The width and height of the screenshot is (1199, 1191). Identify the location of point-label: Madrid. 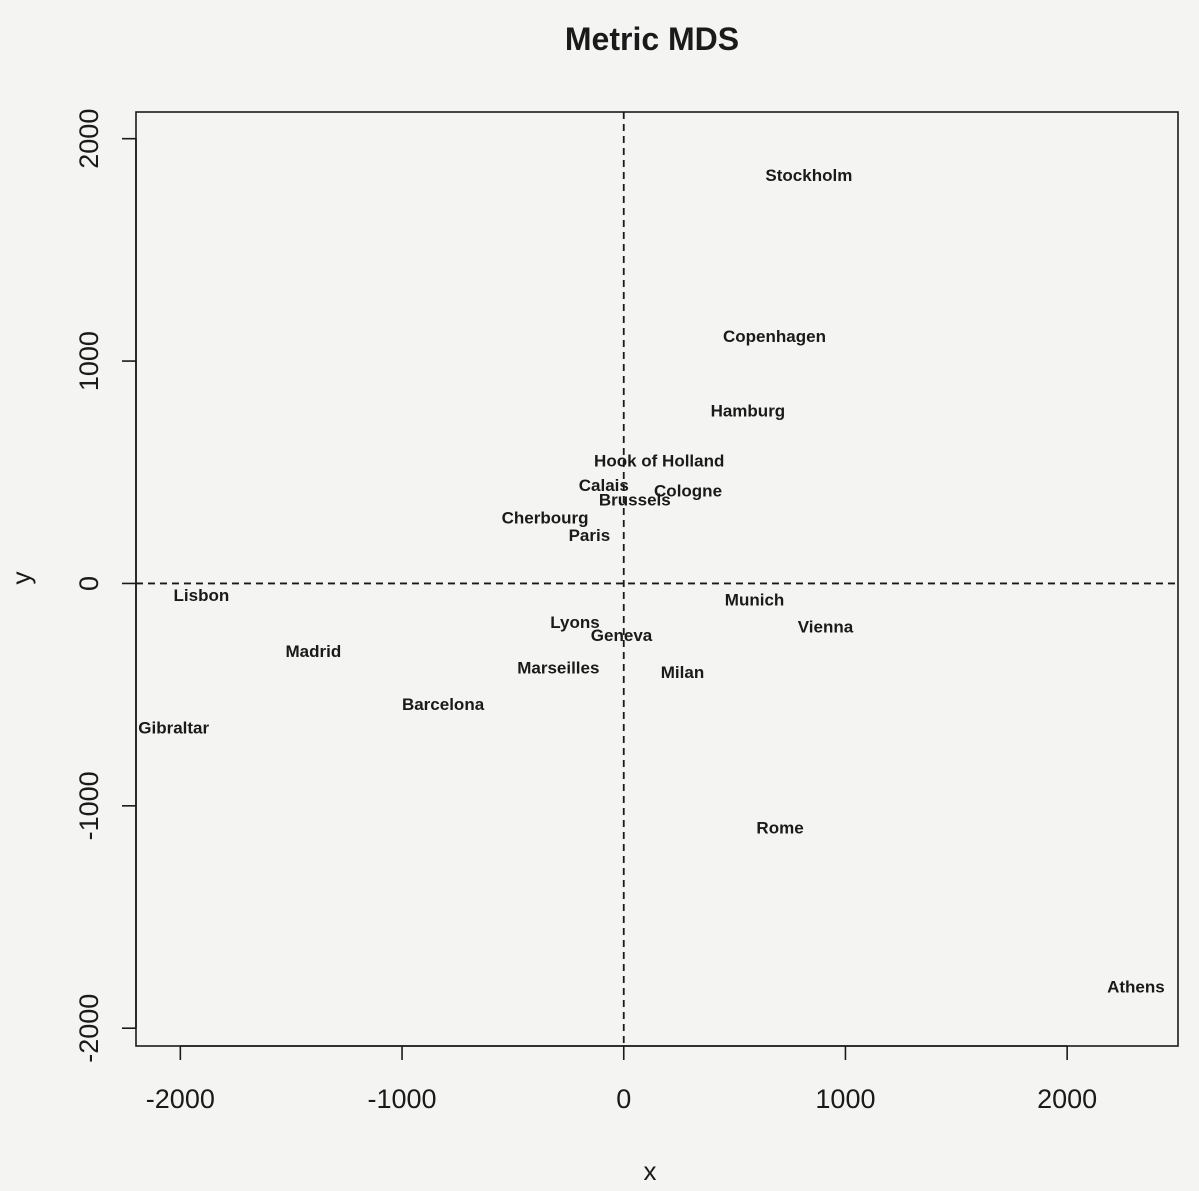
(313, 651).